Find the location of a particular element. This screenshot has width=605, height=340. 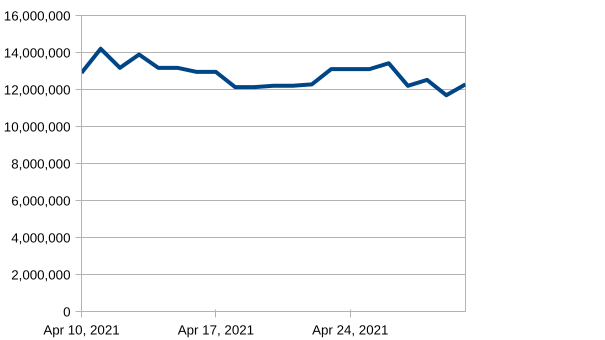

x-tick-label: Apr 17, 2021 is located at coordinates (216, 330).